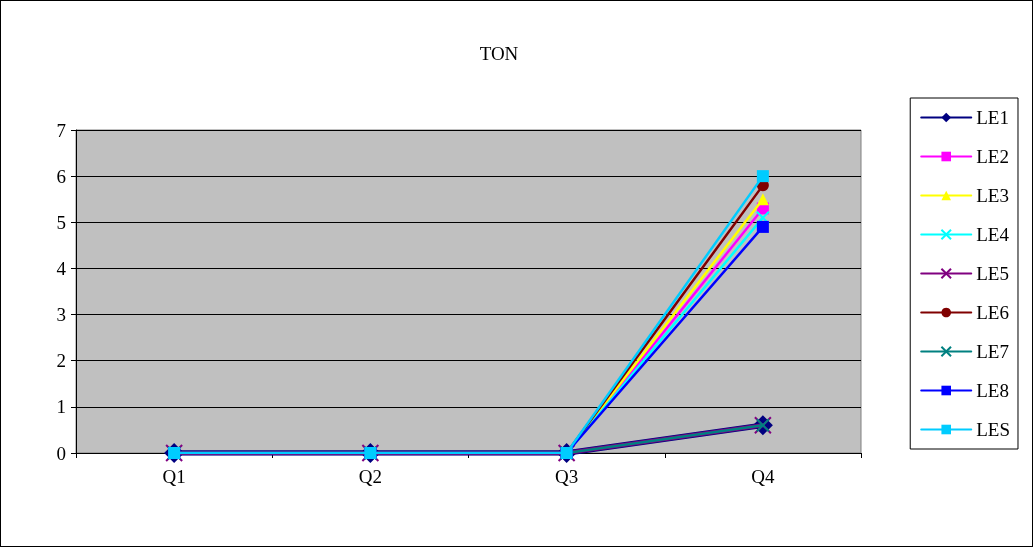 The width and height of the screenshot is (1033, 547). Describe the element at coordinates (992, 273) in the screenshot. I see `legend-label: LE5` at that location.